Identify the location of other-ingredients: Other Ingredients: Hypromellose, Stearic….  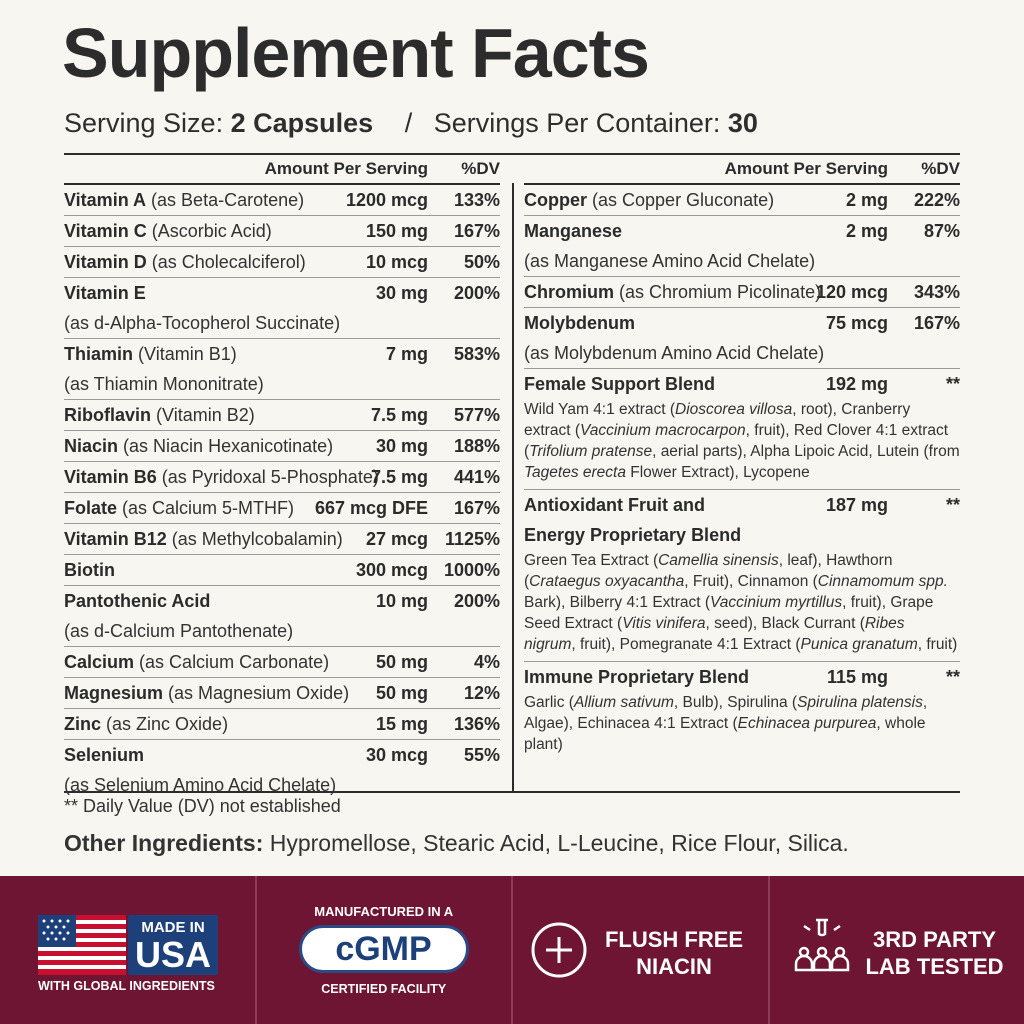
(456, 843).